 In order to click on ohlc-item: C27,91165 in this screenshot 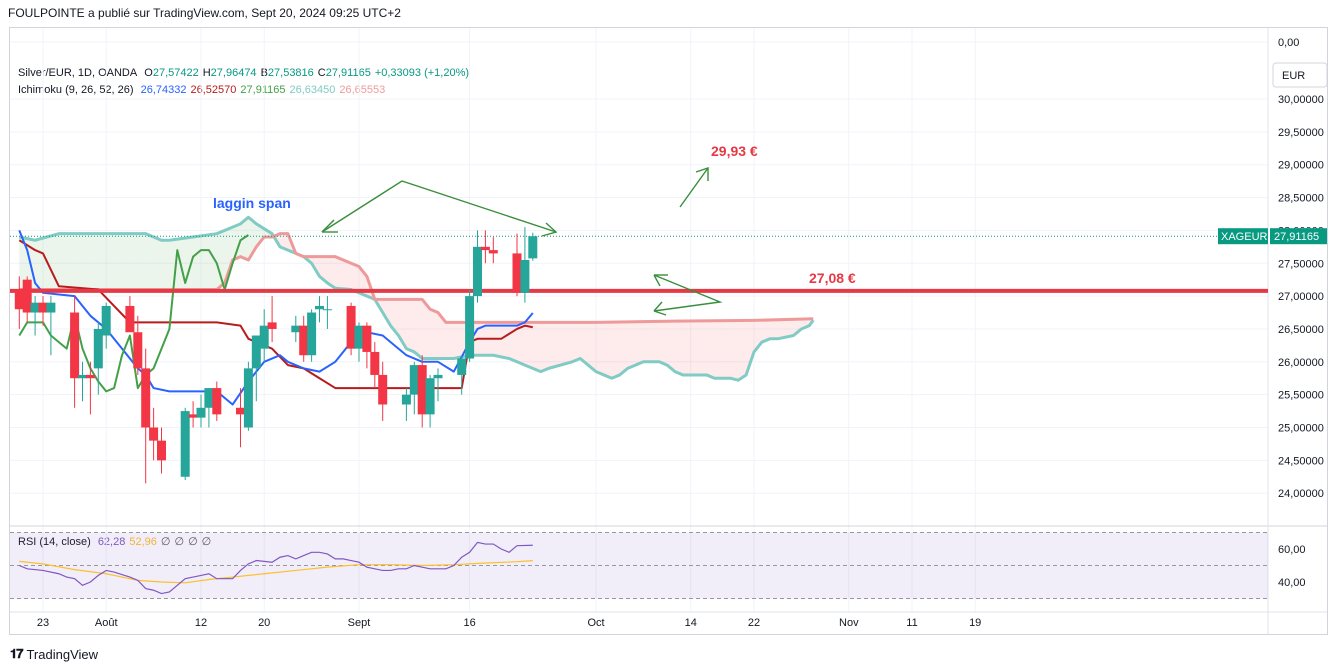, I will do `click(344, 73)`.